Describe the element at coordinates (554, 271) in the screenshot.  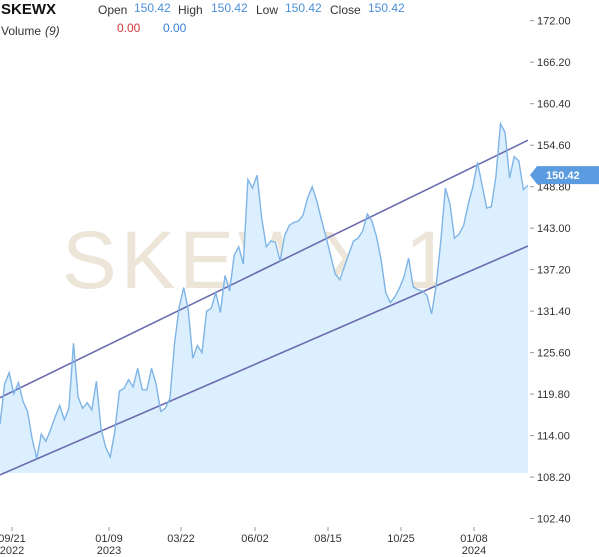
I see `y-tick-label: 137.20` at that location.